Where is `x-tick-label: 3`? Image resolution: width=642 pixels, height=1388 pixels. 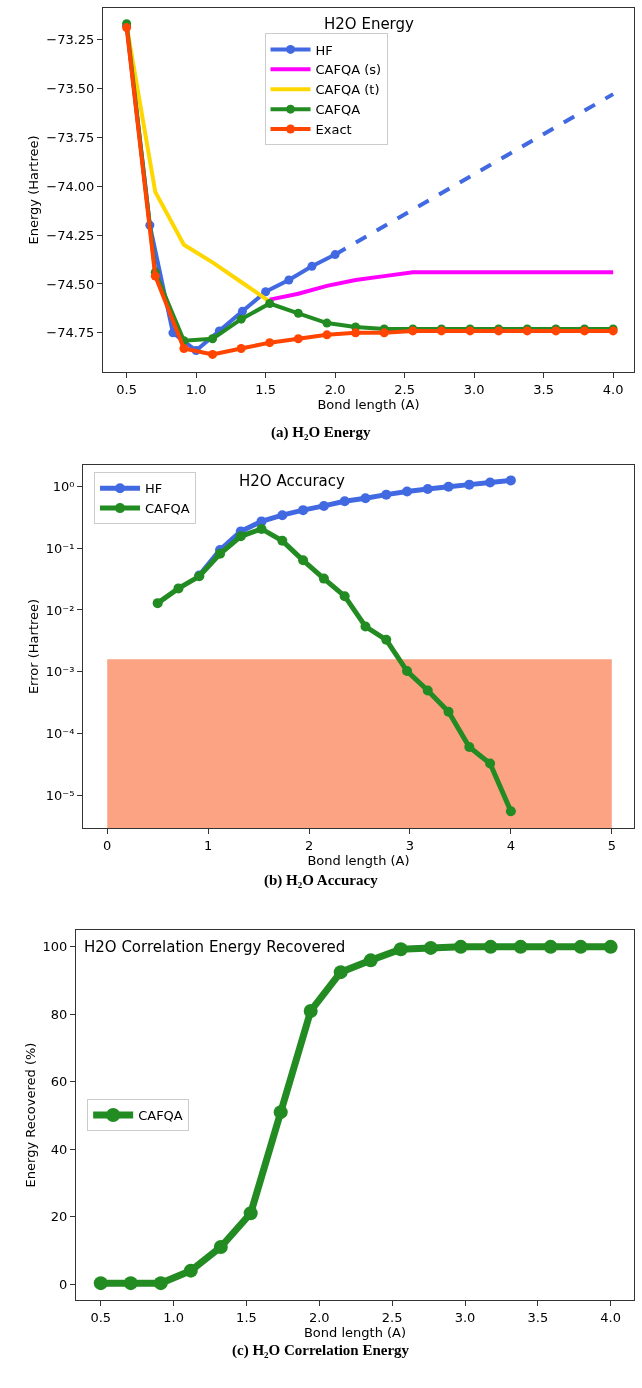 x-tick-label: 3 is located at coordinates (410, 845).